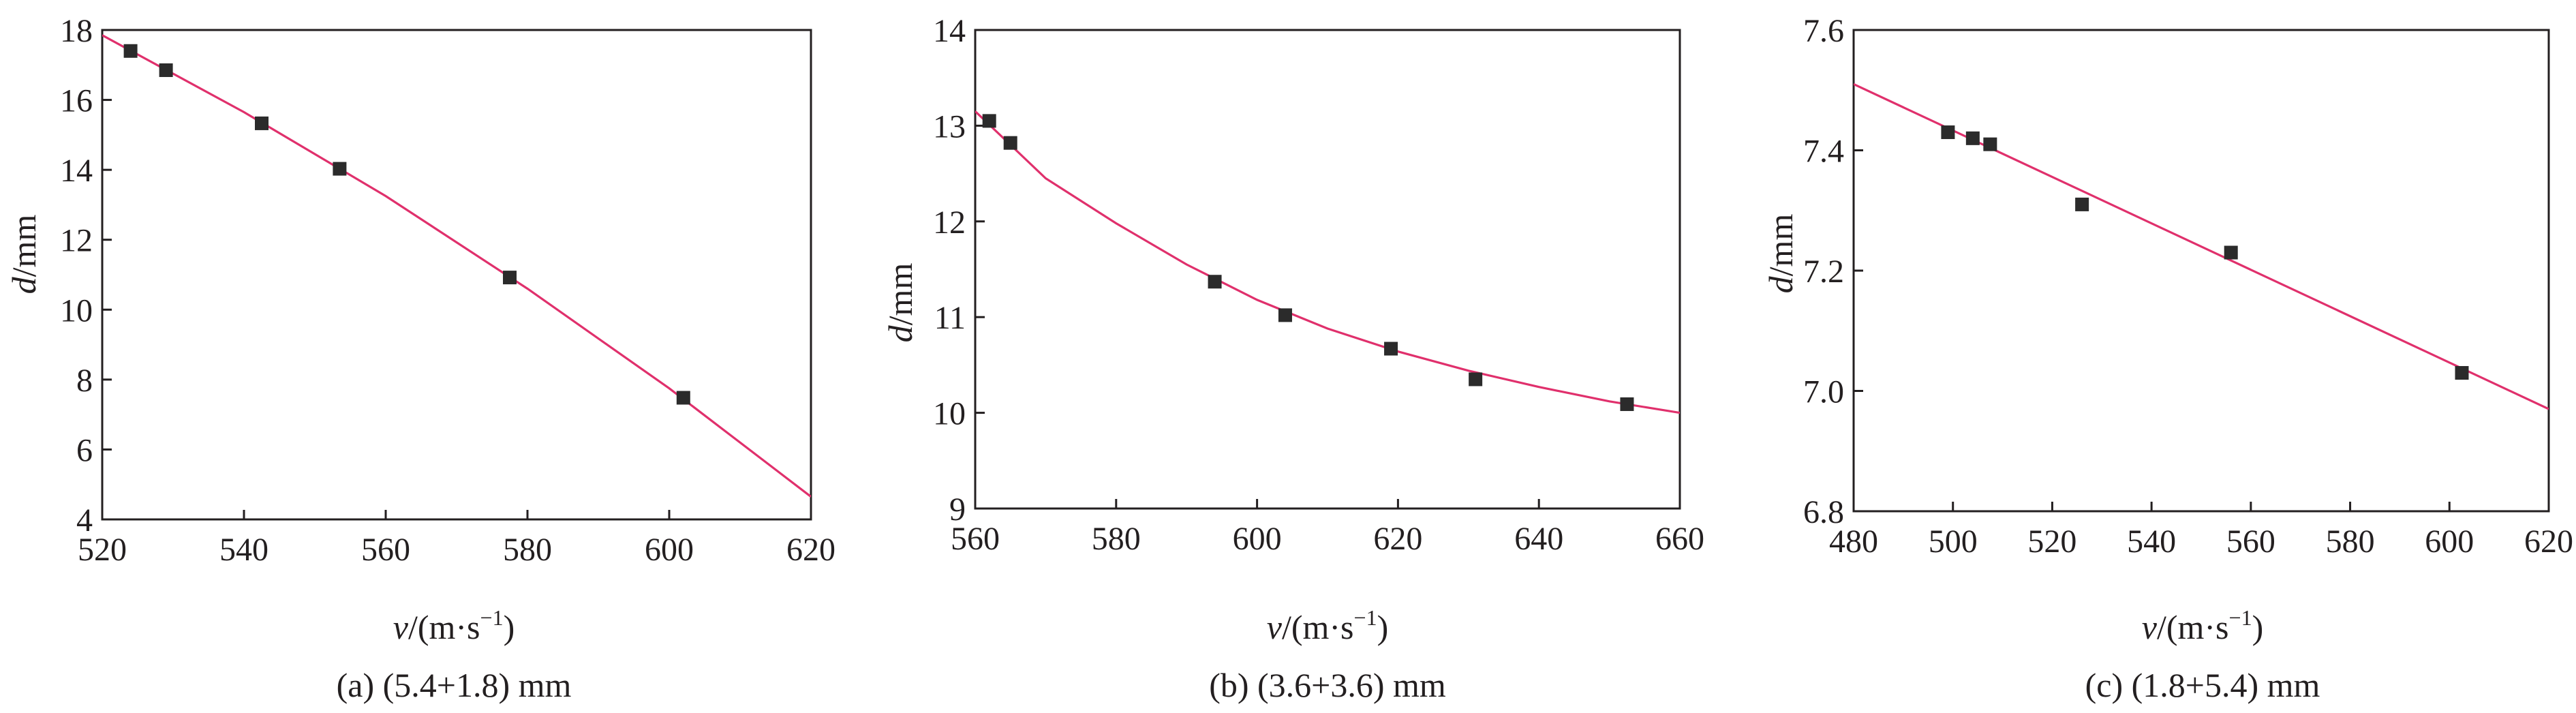  Describe the element at coordinates (244, 550) in the screenshot. I see `panel-a-x-tick-label: 540` at that location.